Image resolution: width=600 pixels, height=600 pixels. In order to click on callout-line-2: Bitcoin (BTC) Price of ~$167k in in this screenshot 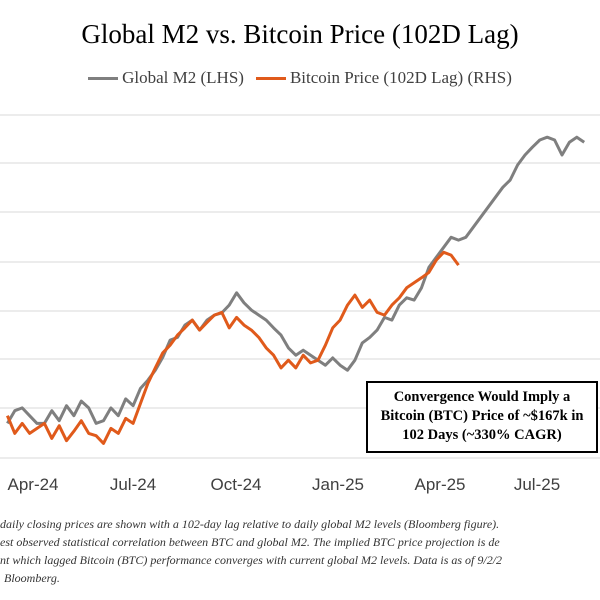, I will do `click(482, 416)`.